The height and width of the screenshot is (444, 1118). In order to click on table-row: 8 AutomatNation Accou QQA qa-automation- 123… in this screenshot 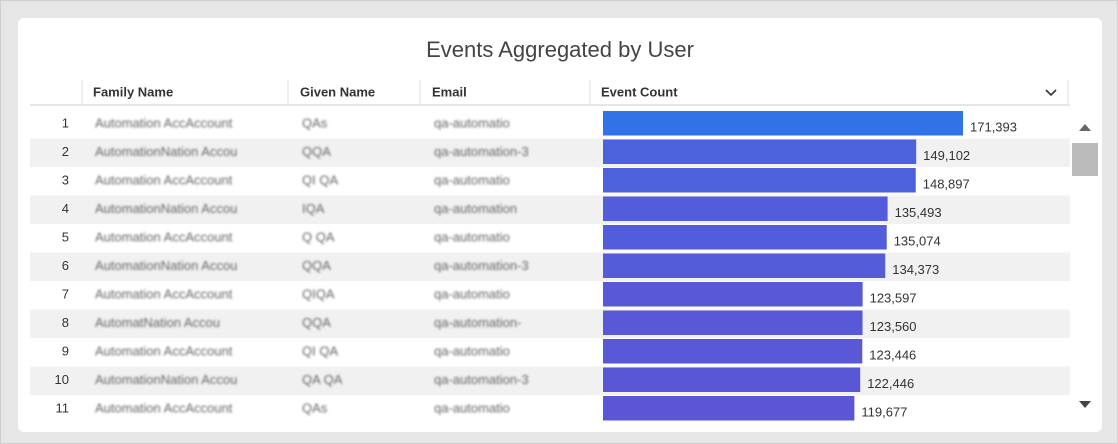, I will do `click(550, 324)`.